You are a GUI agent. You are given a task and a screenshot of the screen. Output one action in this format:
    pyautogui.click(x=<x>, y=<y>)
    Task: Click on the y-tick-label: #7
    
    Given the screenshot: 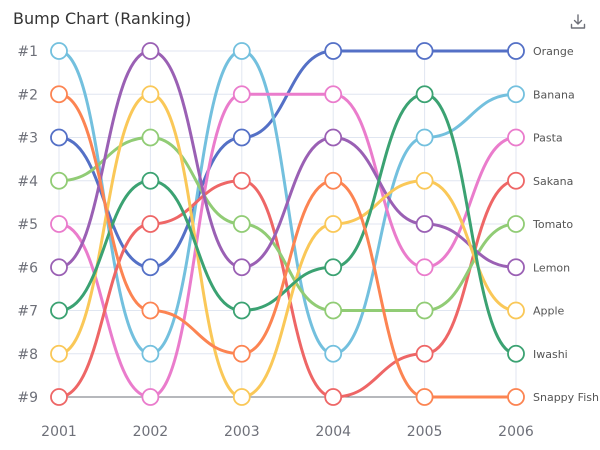 What is the action you would take?
    pyautogui.click(x=27, y=312)
    